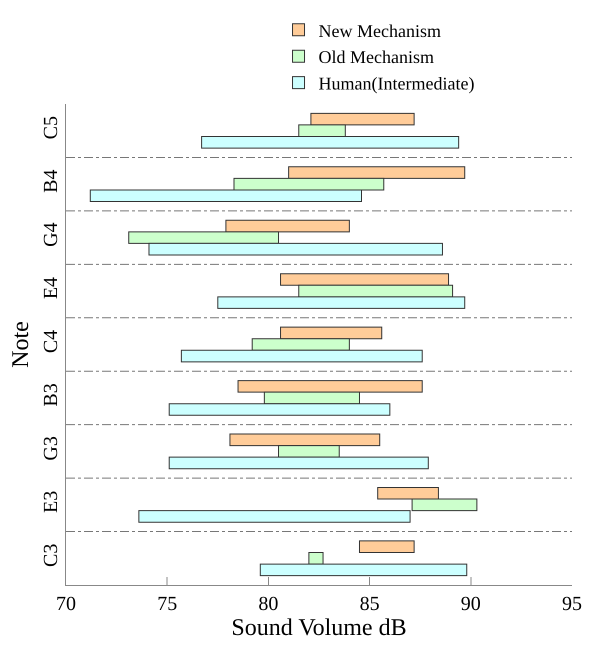 The height and width of the screenshot is (646, 594). What do you see at coordinates (51, 181) in the screenshot?
I see `y-tick-label: B4` at bounding box center [51, 181].